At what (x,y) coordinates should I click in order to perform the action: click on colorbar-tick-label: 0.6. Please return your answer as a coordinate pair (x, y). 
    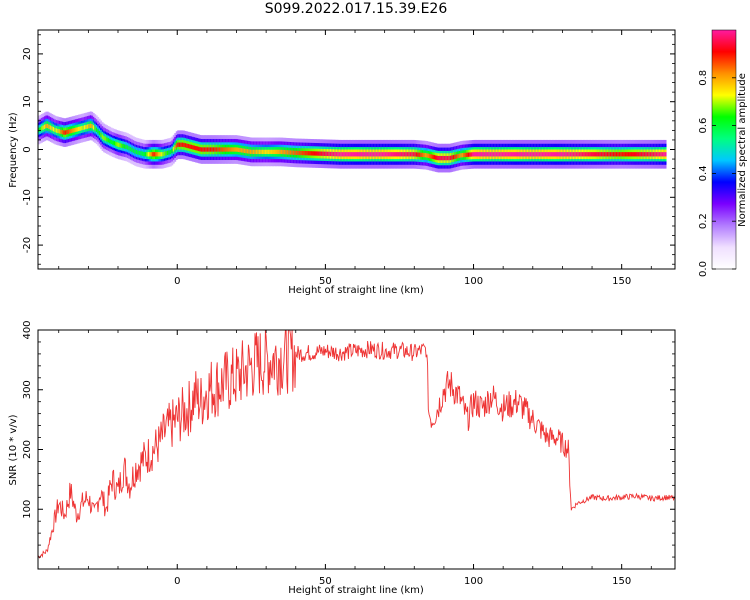
    Looking at the image, I should click on (703, 126).